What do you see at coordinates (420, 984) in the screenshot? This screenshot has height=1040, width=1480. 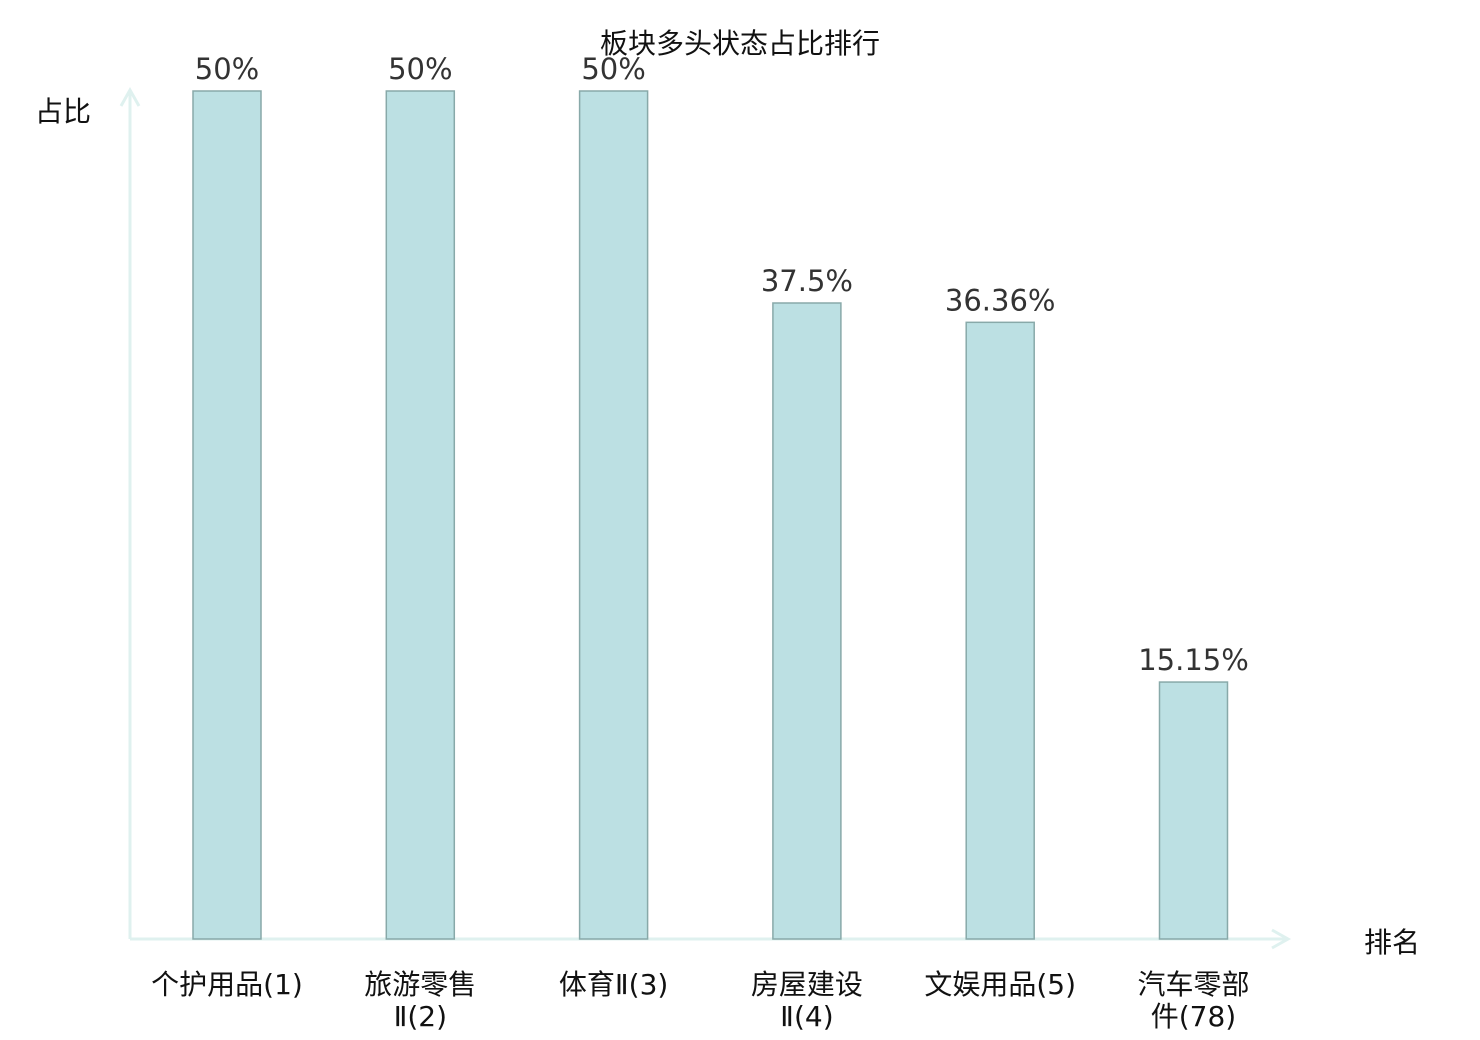 I see `category-label: 旅游零售` at bounding box center [420, 984].